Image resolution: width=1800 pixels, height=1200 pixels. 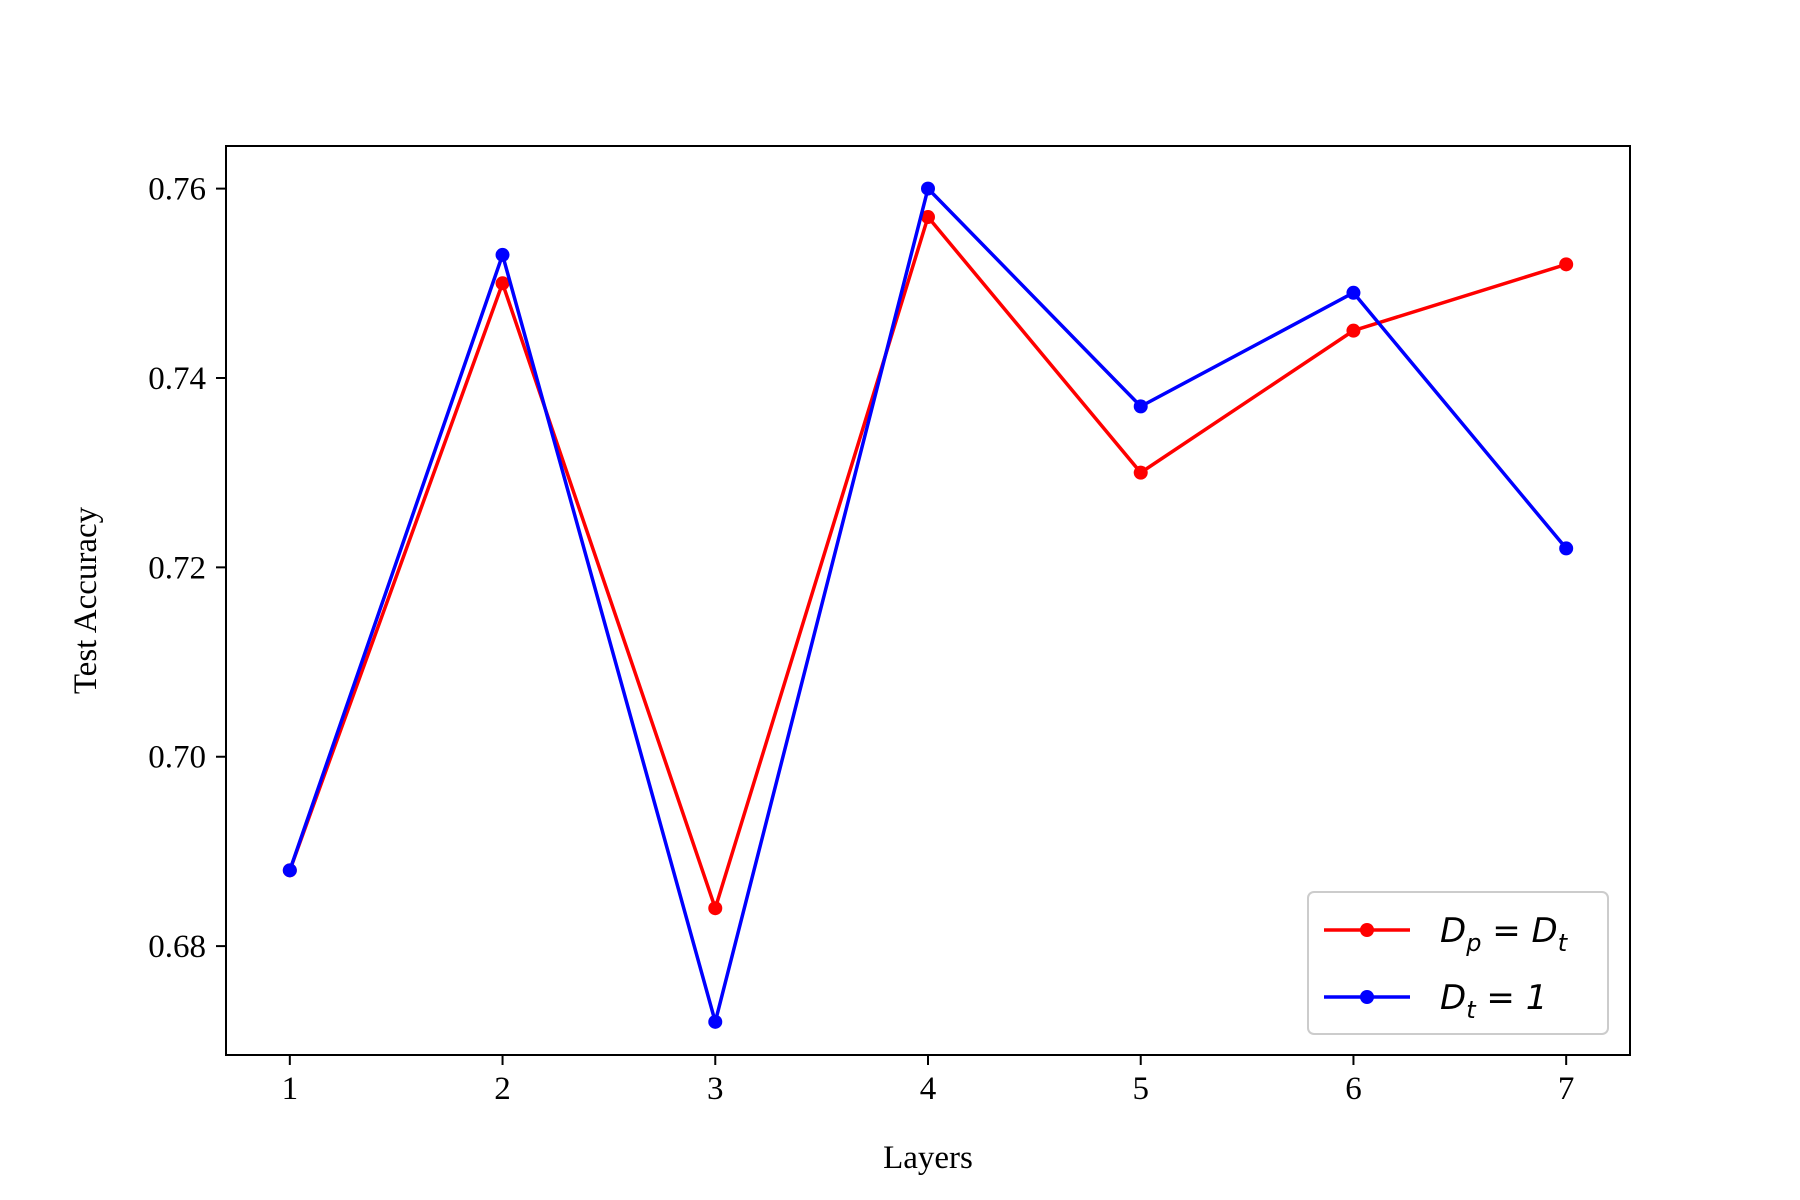 I want to click on y-tick-label: 0.72, so click(x=177, y=568).